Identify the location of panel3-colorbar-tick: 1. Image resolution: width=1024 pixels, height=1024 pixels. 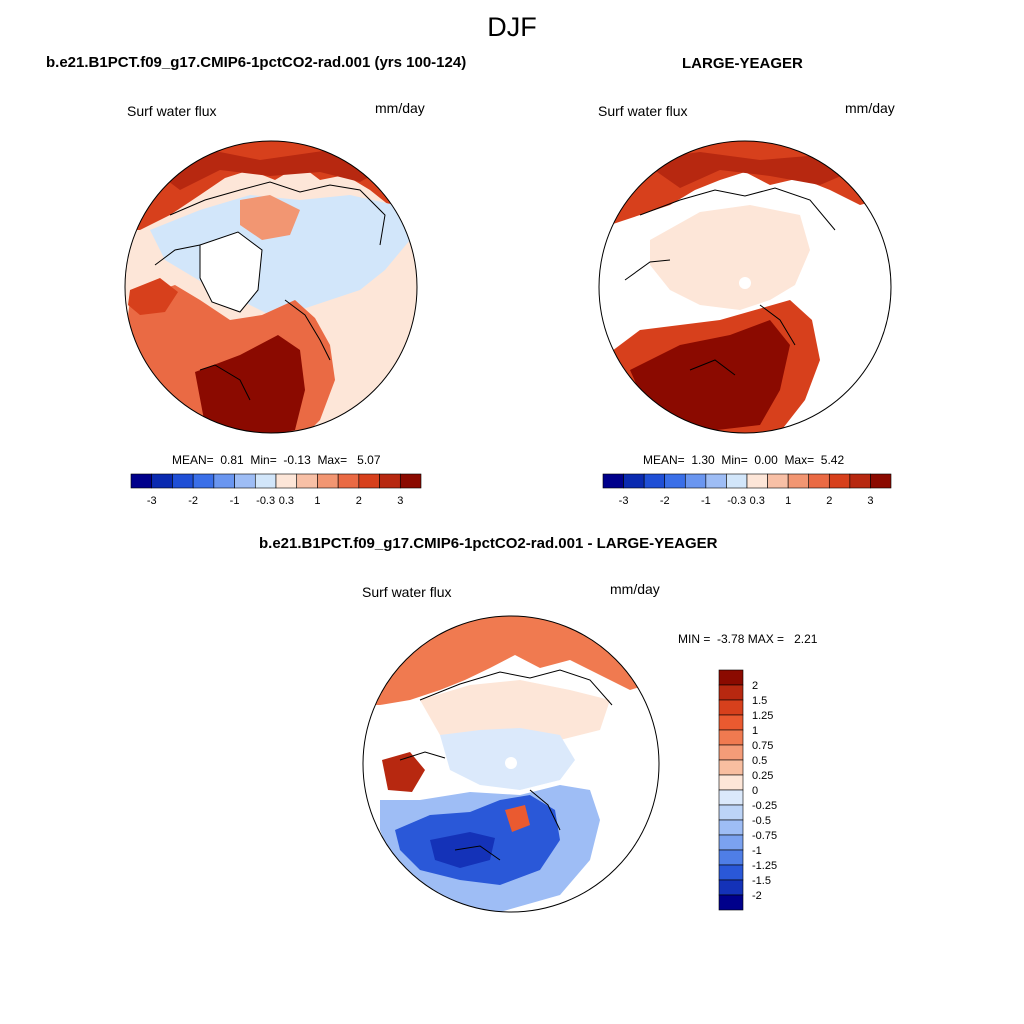
(755, 731).